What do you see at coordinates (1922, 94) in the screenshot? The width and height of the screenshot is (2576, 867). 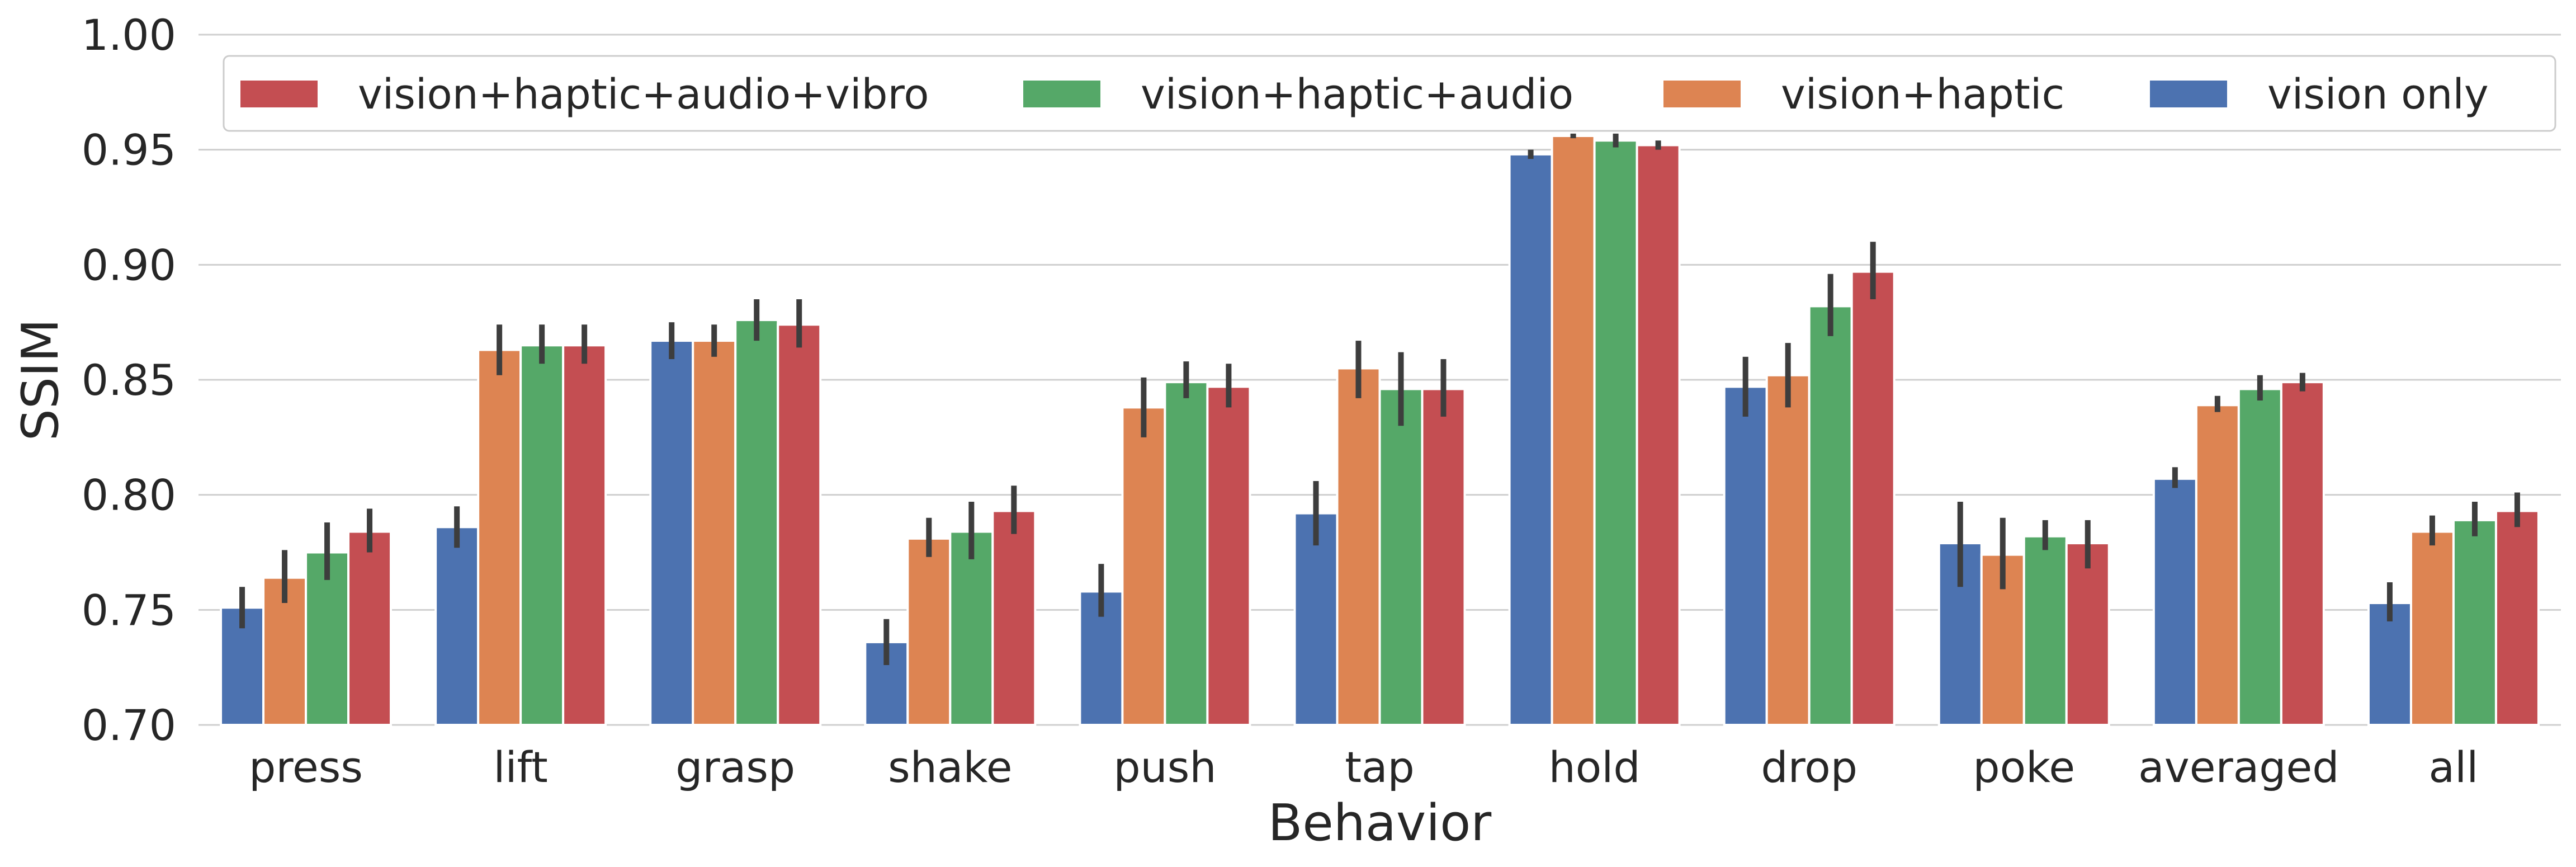 I see `legend-label: vision+haptic` at bounding box center [1922, 94].